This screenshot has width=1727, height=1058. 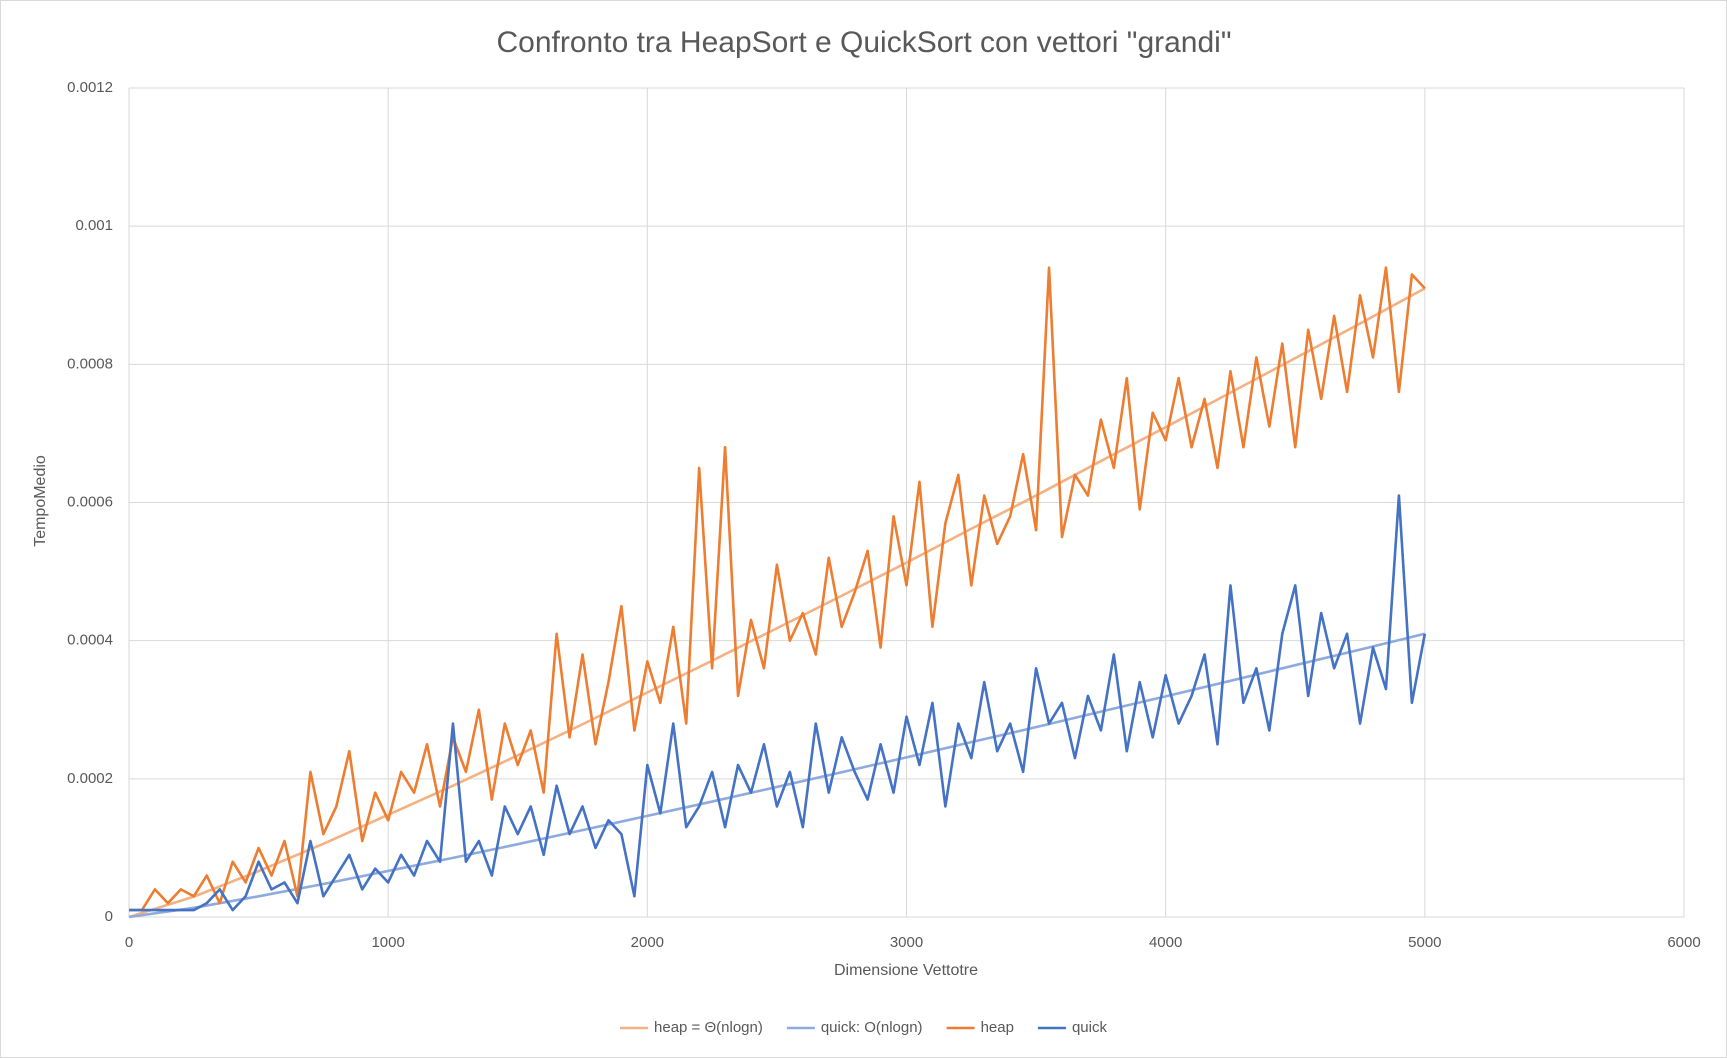 What do you see at coordinates (1165, 942) in the screenshot?
I see `x-tick-label: 4000` at bounding box center [1165, 942].